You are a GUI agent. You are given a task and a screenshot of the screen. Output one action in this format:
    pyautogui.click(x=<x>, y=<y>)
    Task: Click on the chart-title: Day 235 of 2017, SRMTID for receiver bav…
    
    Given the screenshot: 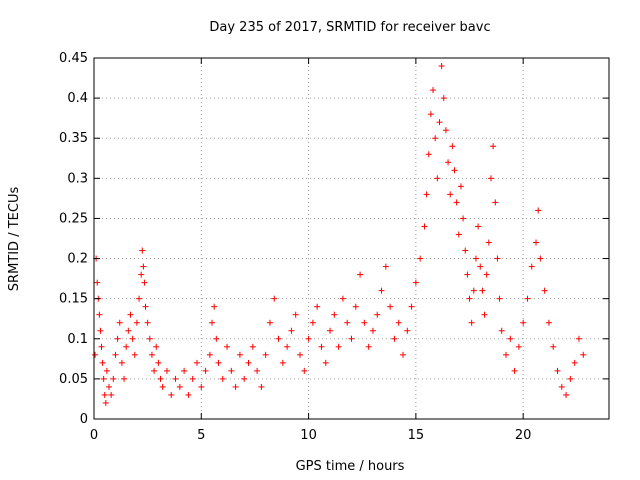 What is the action you would take?
    pyautogui.click(x=349, y=27)
    